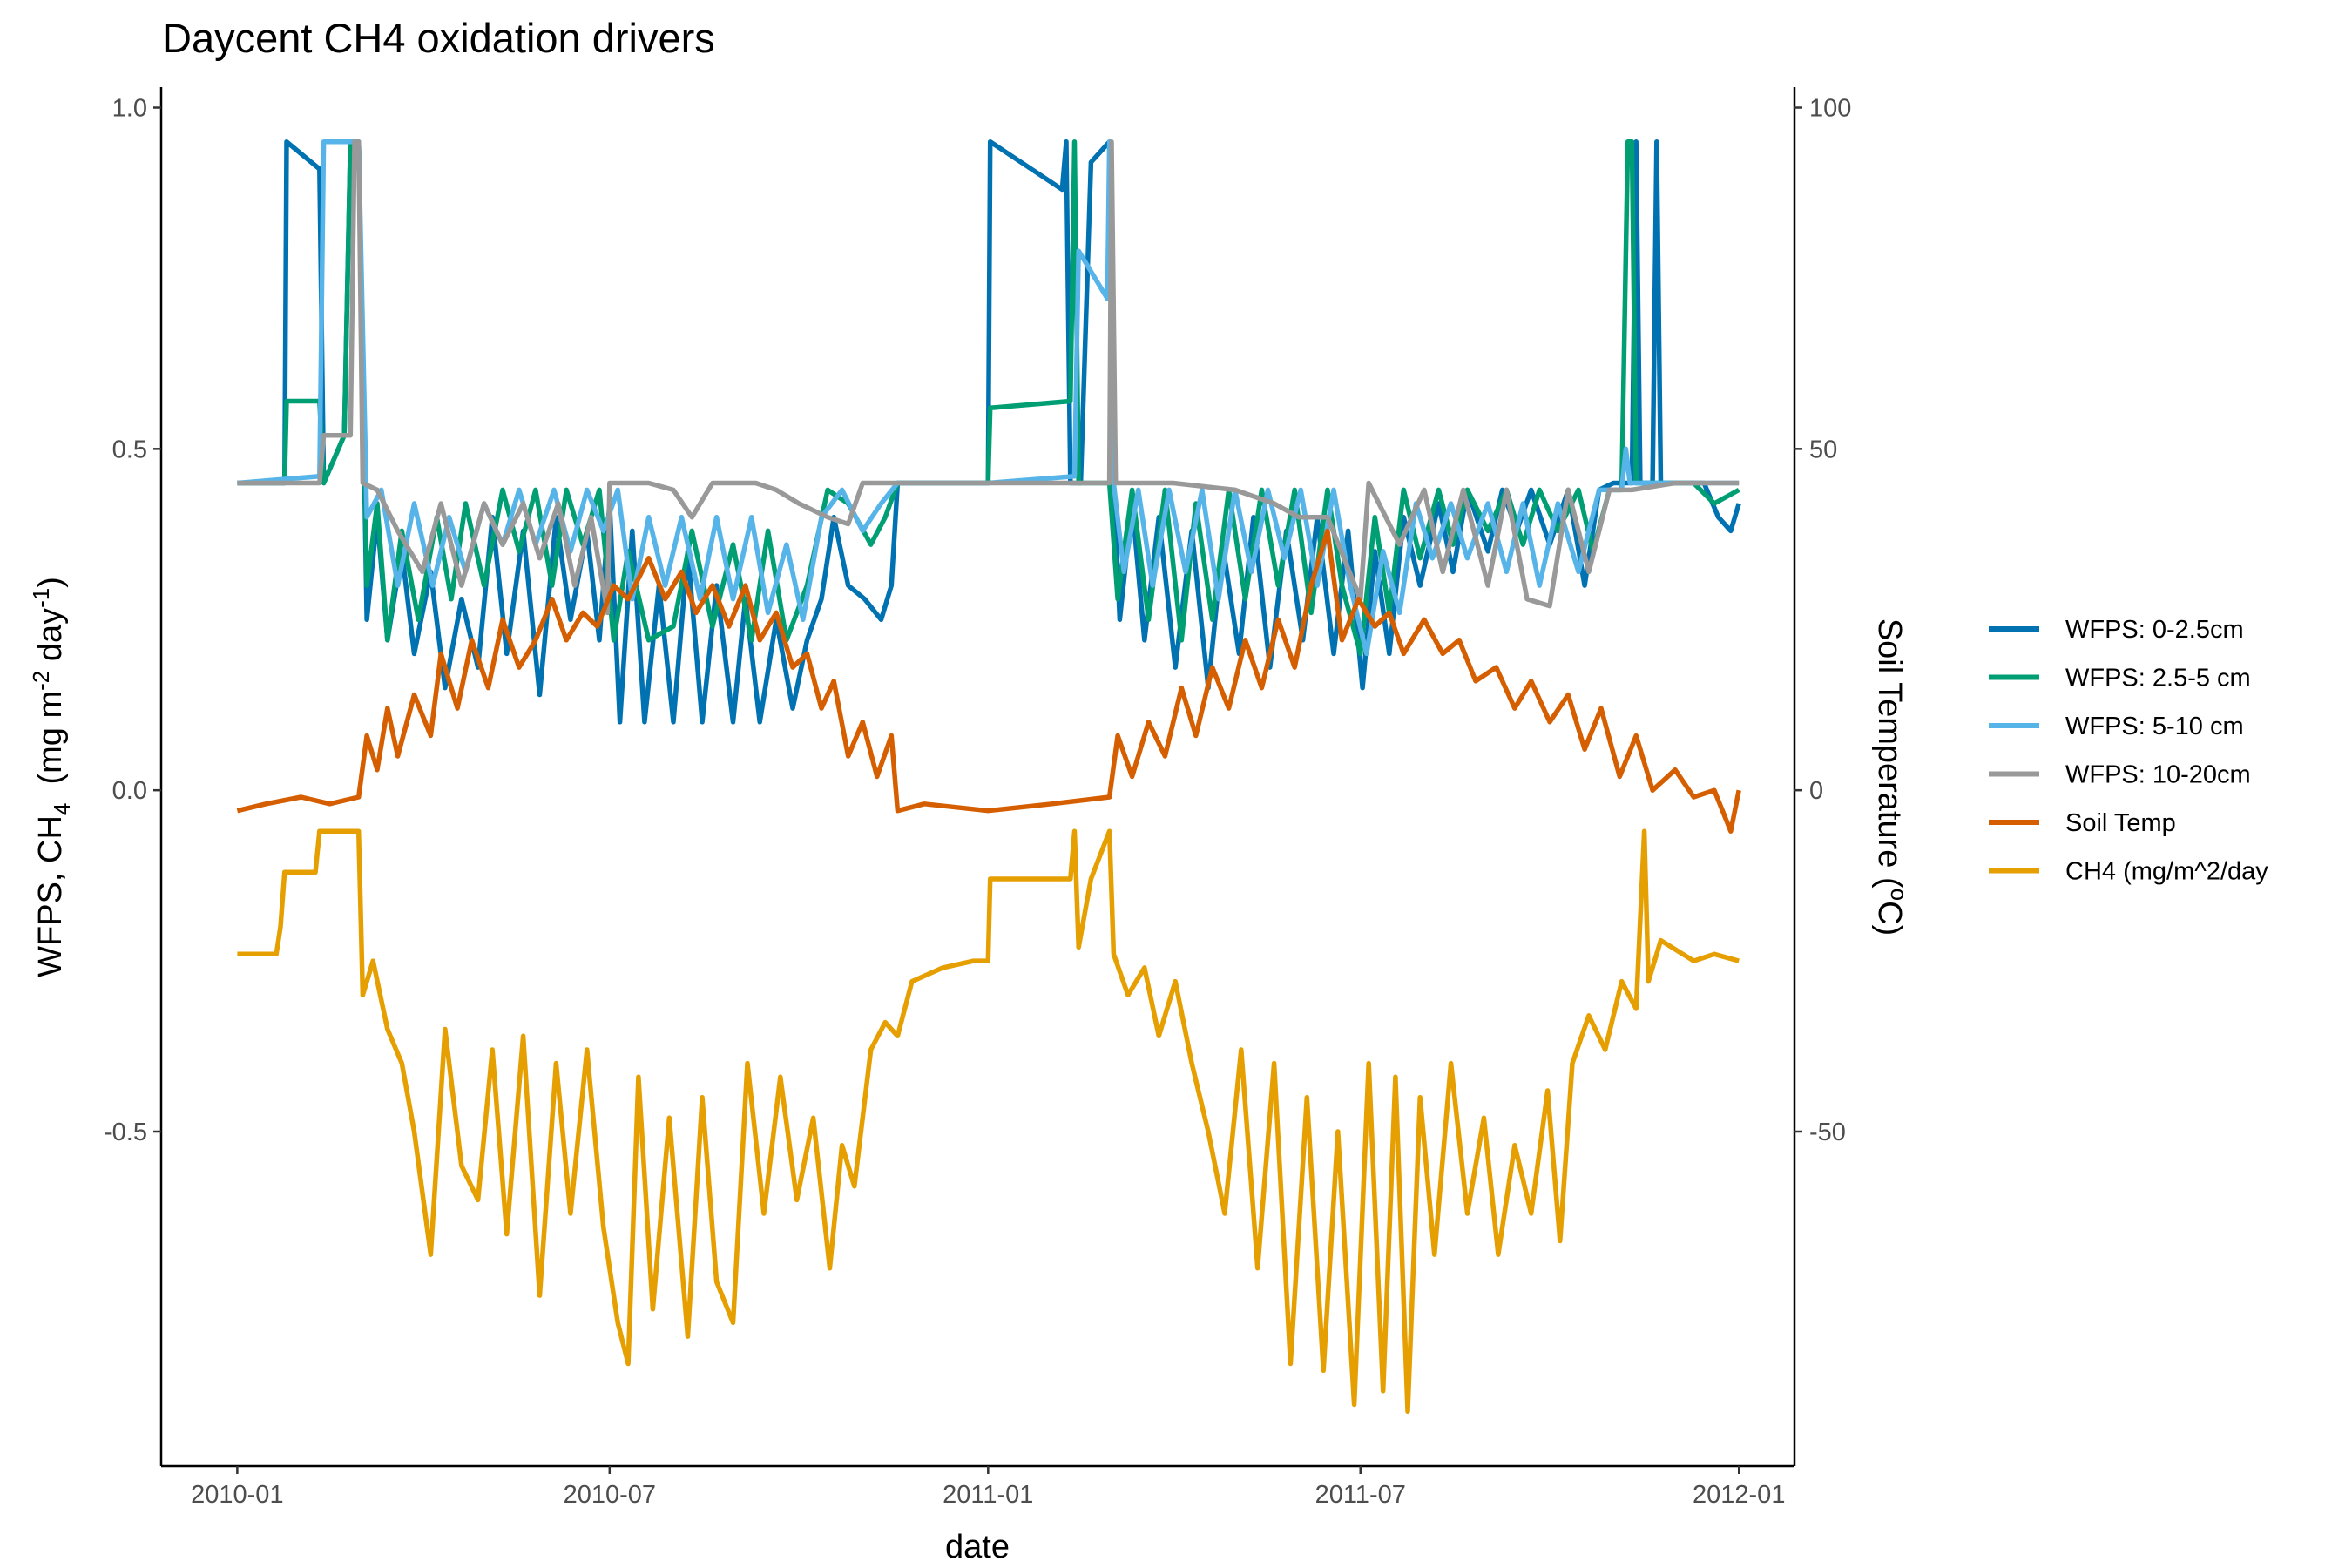  Describe the element at coordinates (2166, 872) in the screenshot. I see `legend-label: CH4 (mg/m^2/day` at that location.